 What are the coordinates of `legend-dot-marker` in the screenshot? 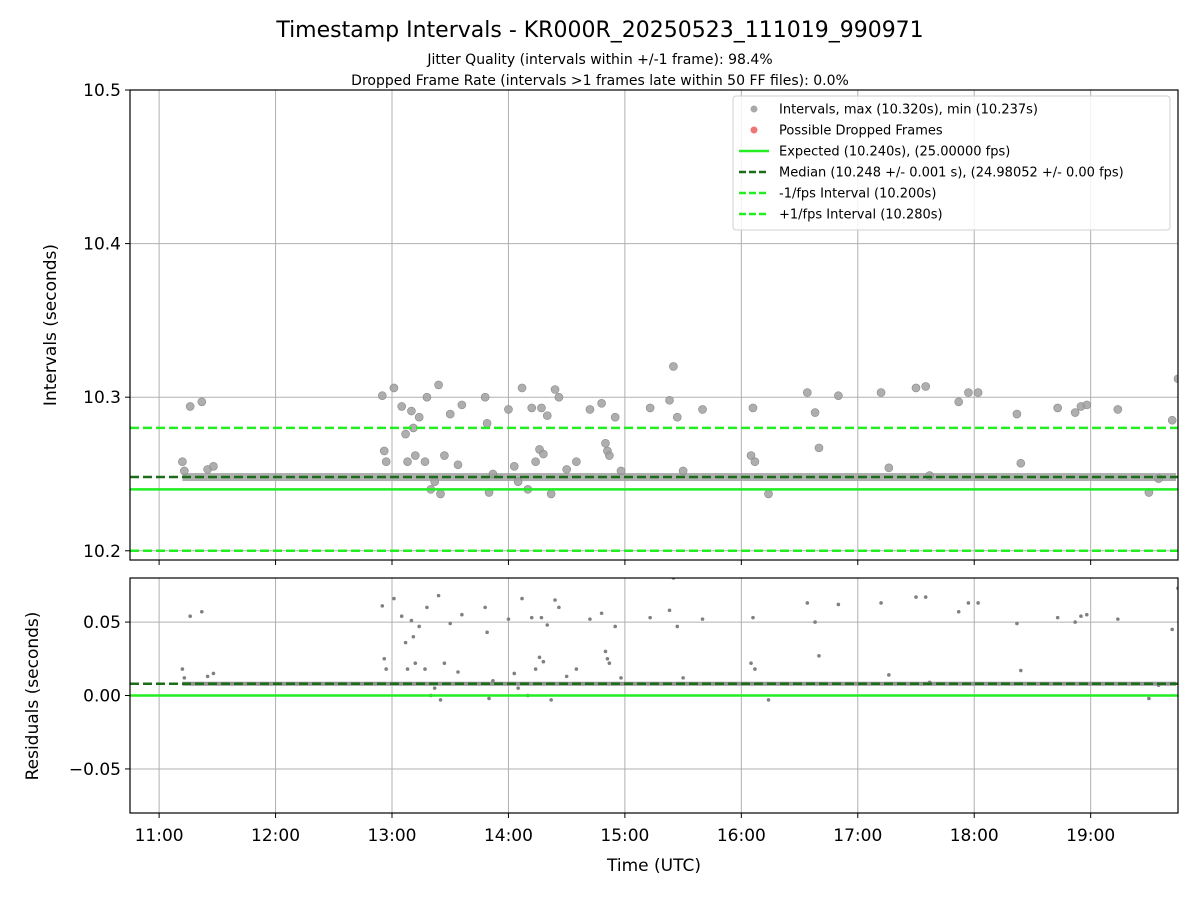 It's located at (754, 109).